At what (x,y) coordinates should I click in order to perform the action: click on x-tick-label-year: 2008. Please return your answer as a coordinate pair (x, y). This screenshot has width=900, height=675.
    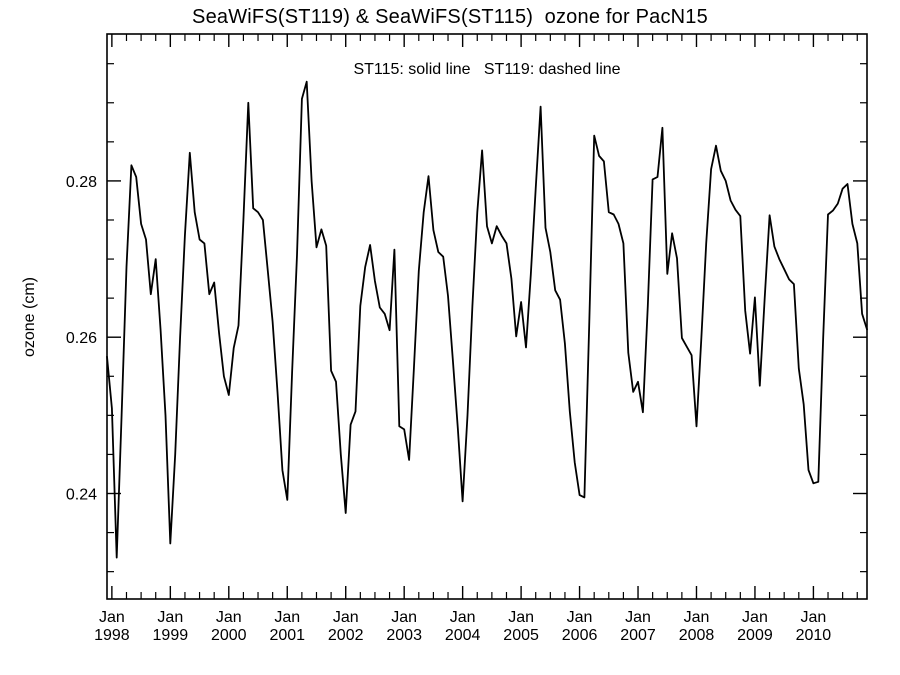
    Looking at the image, I should click on (697, 635).